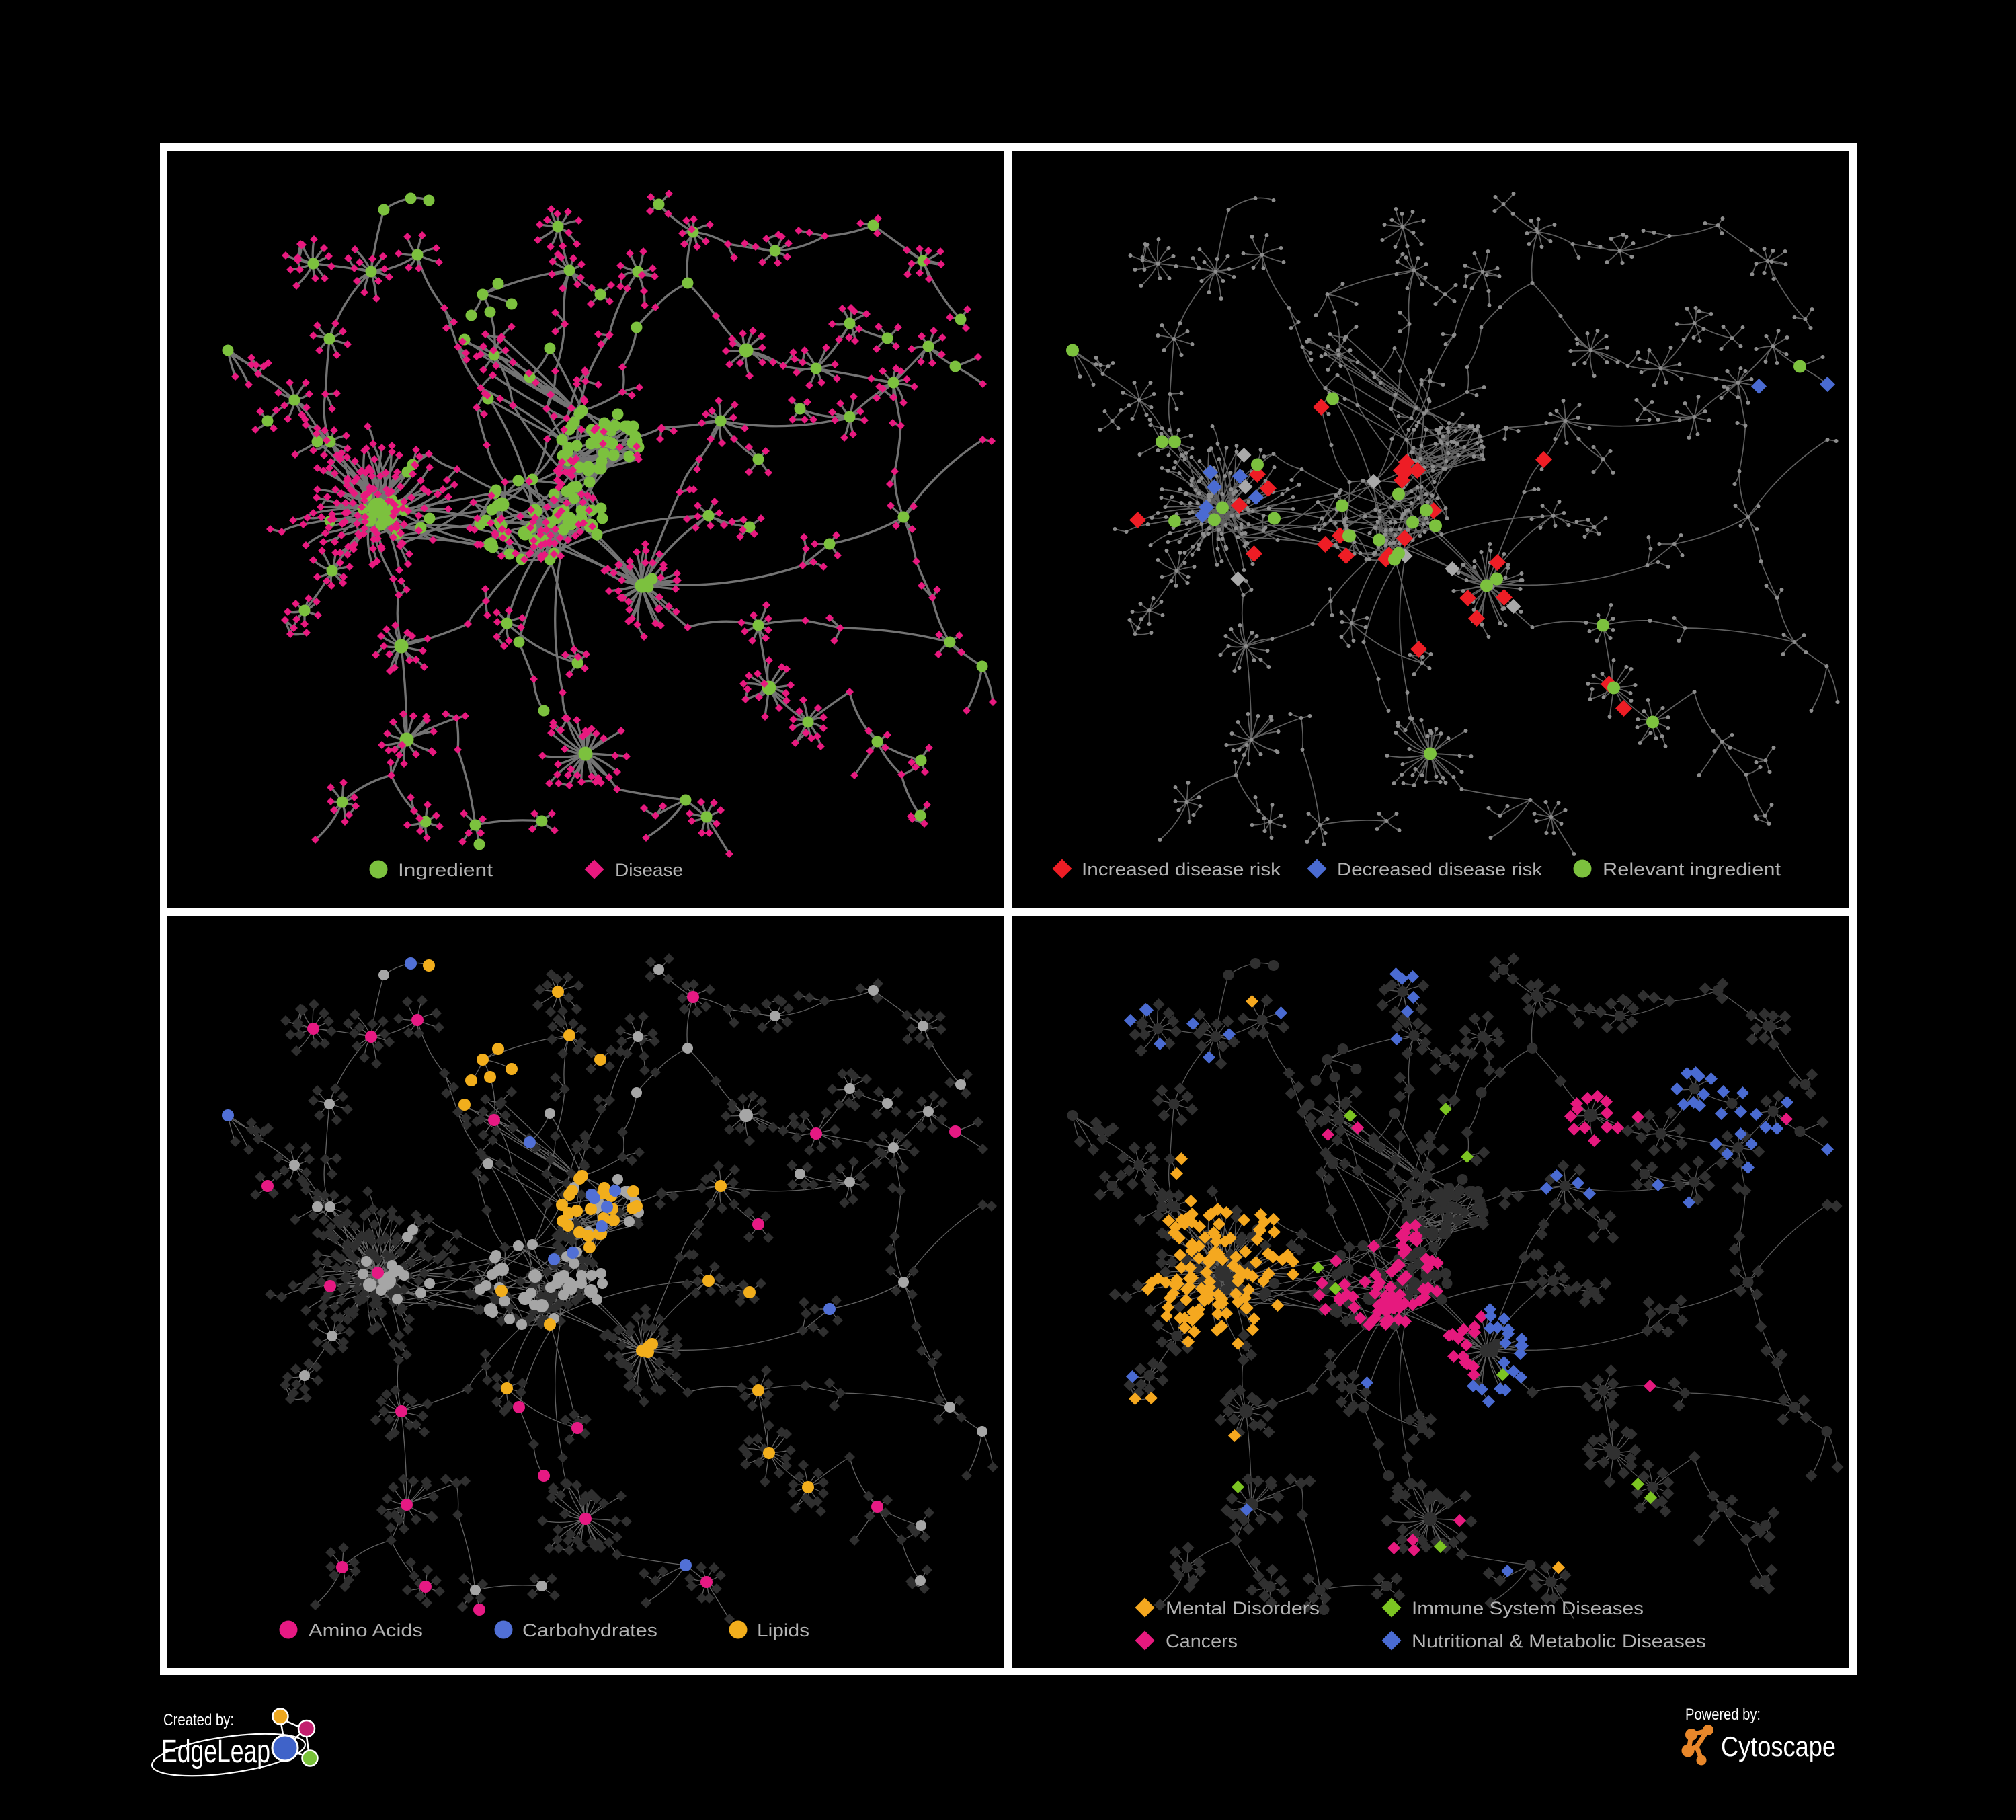  What do you see at coordinates (1243, 1608) in the screenshot?
I see `svg-text: Mental Disorders` at bounding box center [1243, 1608].